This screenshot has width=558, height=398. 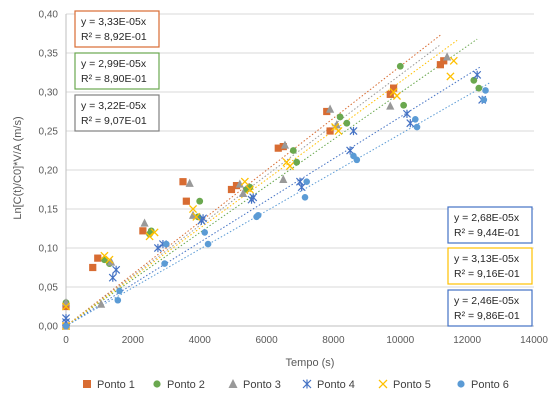 What do you see at coordinates (114, 121) in the screenshot?
I see `trendline-r2: R² = 9,07E-01` at bounding box center [114, 121].